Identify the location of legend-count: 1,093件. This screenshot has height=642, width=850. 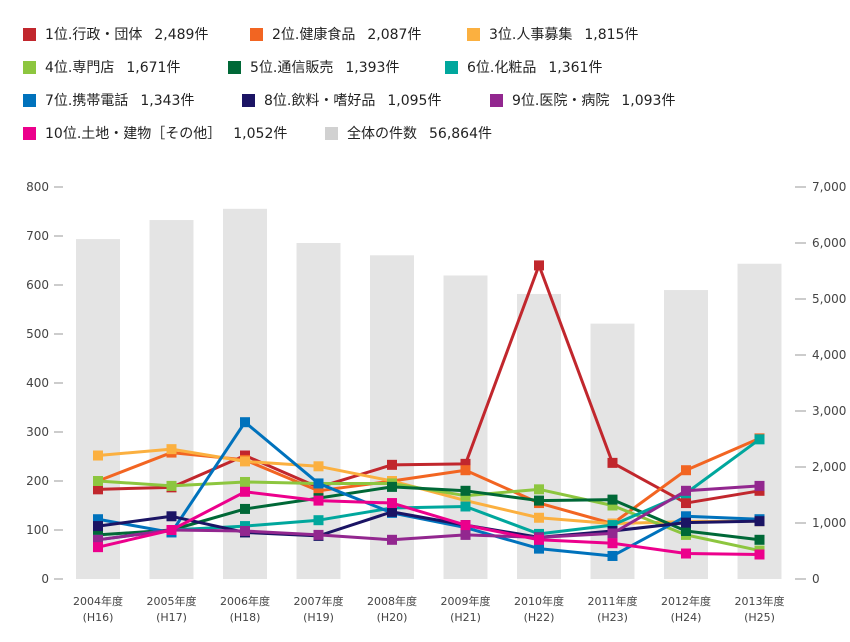
(648, 101).